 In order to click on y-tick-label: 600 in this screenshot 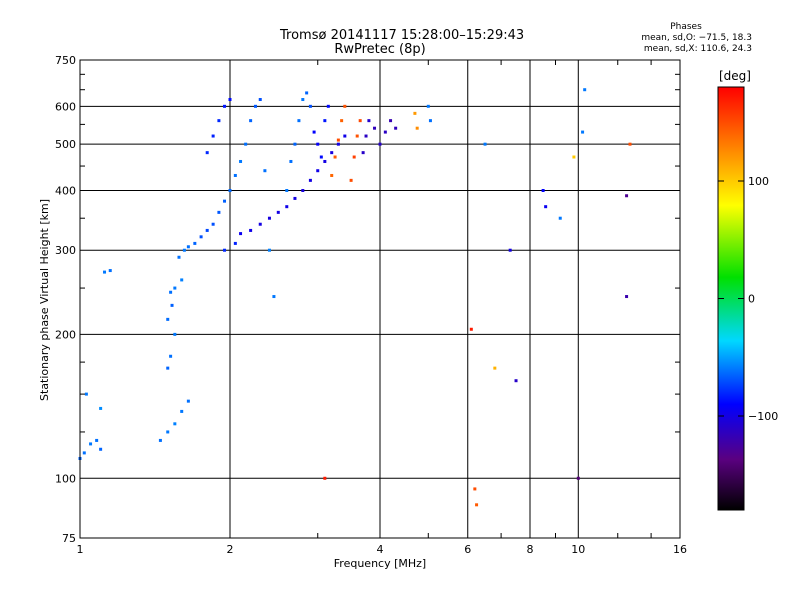, I will do `click(65, 106)`.